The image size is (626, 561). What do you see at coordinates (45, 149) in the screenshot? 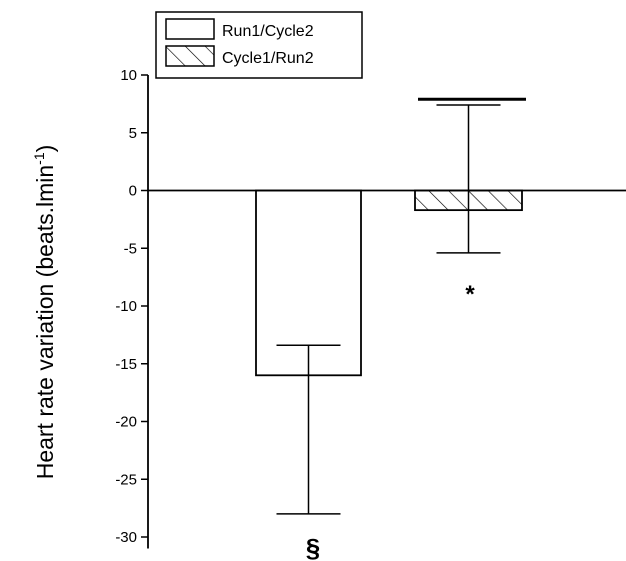
I see `y-axis-title-close: )` at bounding box center [45, 149].